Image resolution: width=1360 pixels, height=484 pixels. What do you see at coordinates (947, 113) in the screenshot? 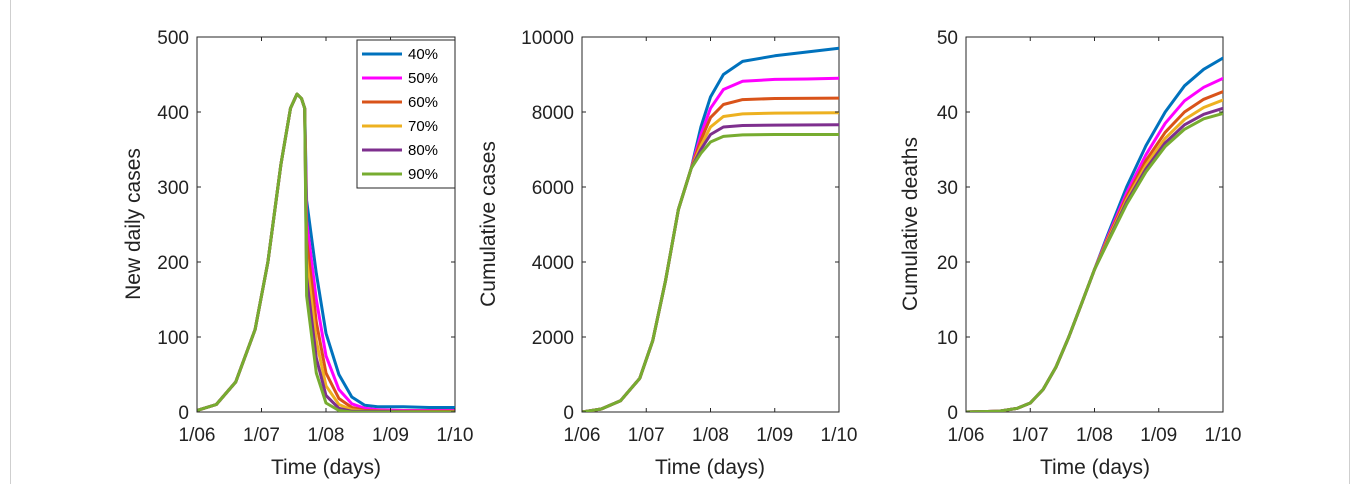
I see `y-tick-label: 40` at bounding box center [947, 113].